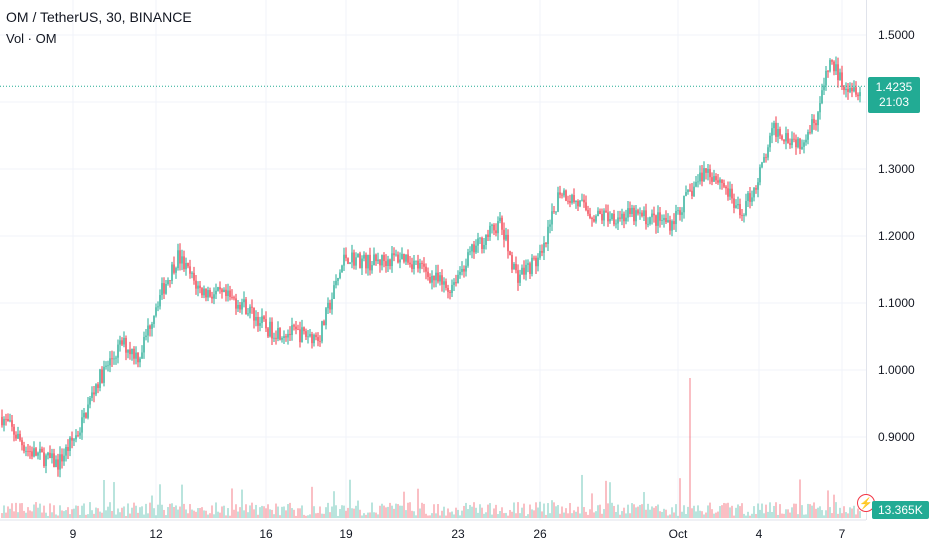 This screenshot has height=550, width=932. I want to click on volume-legend: Vol · OM, so click(31, 38).